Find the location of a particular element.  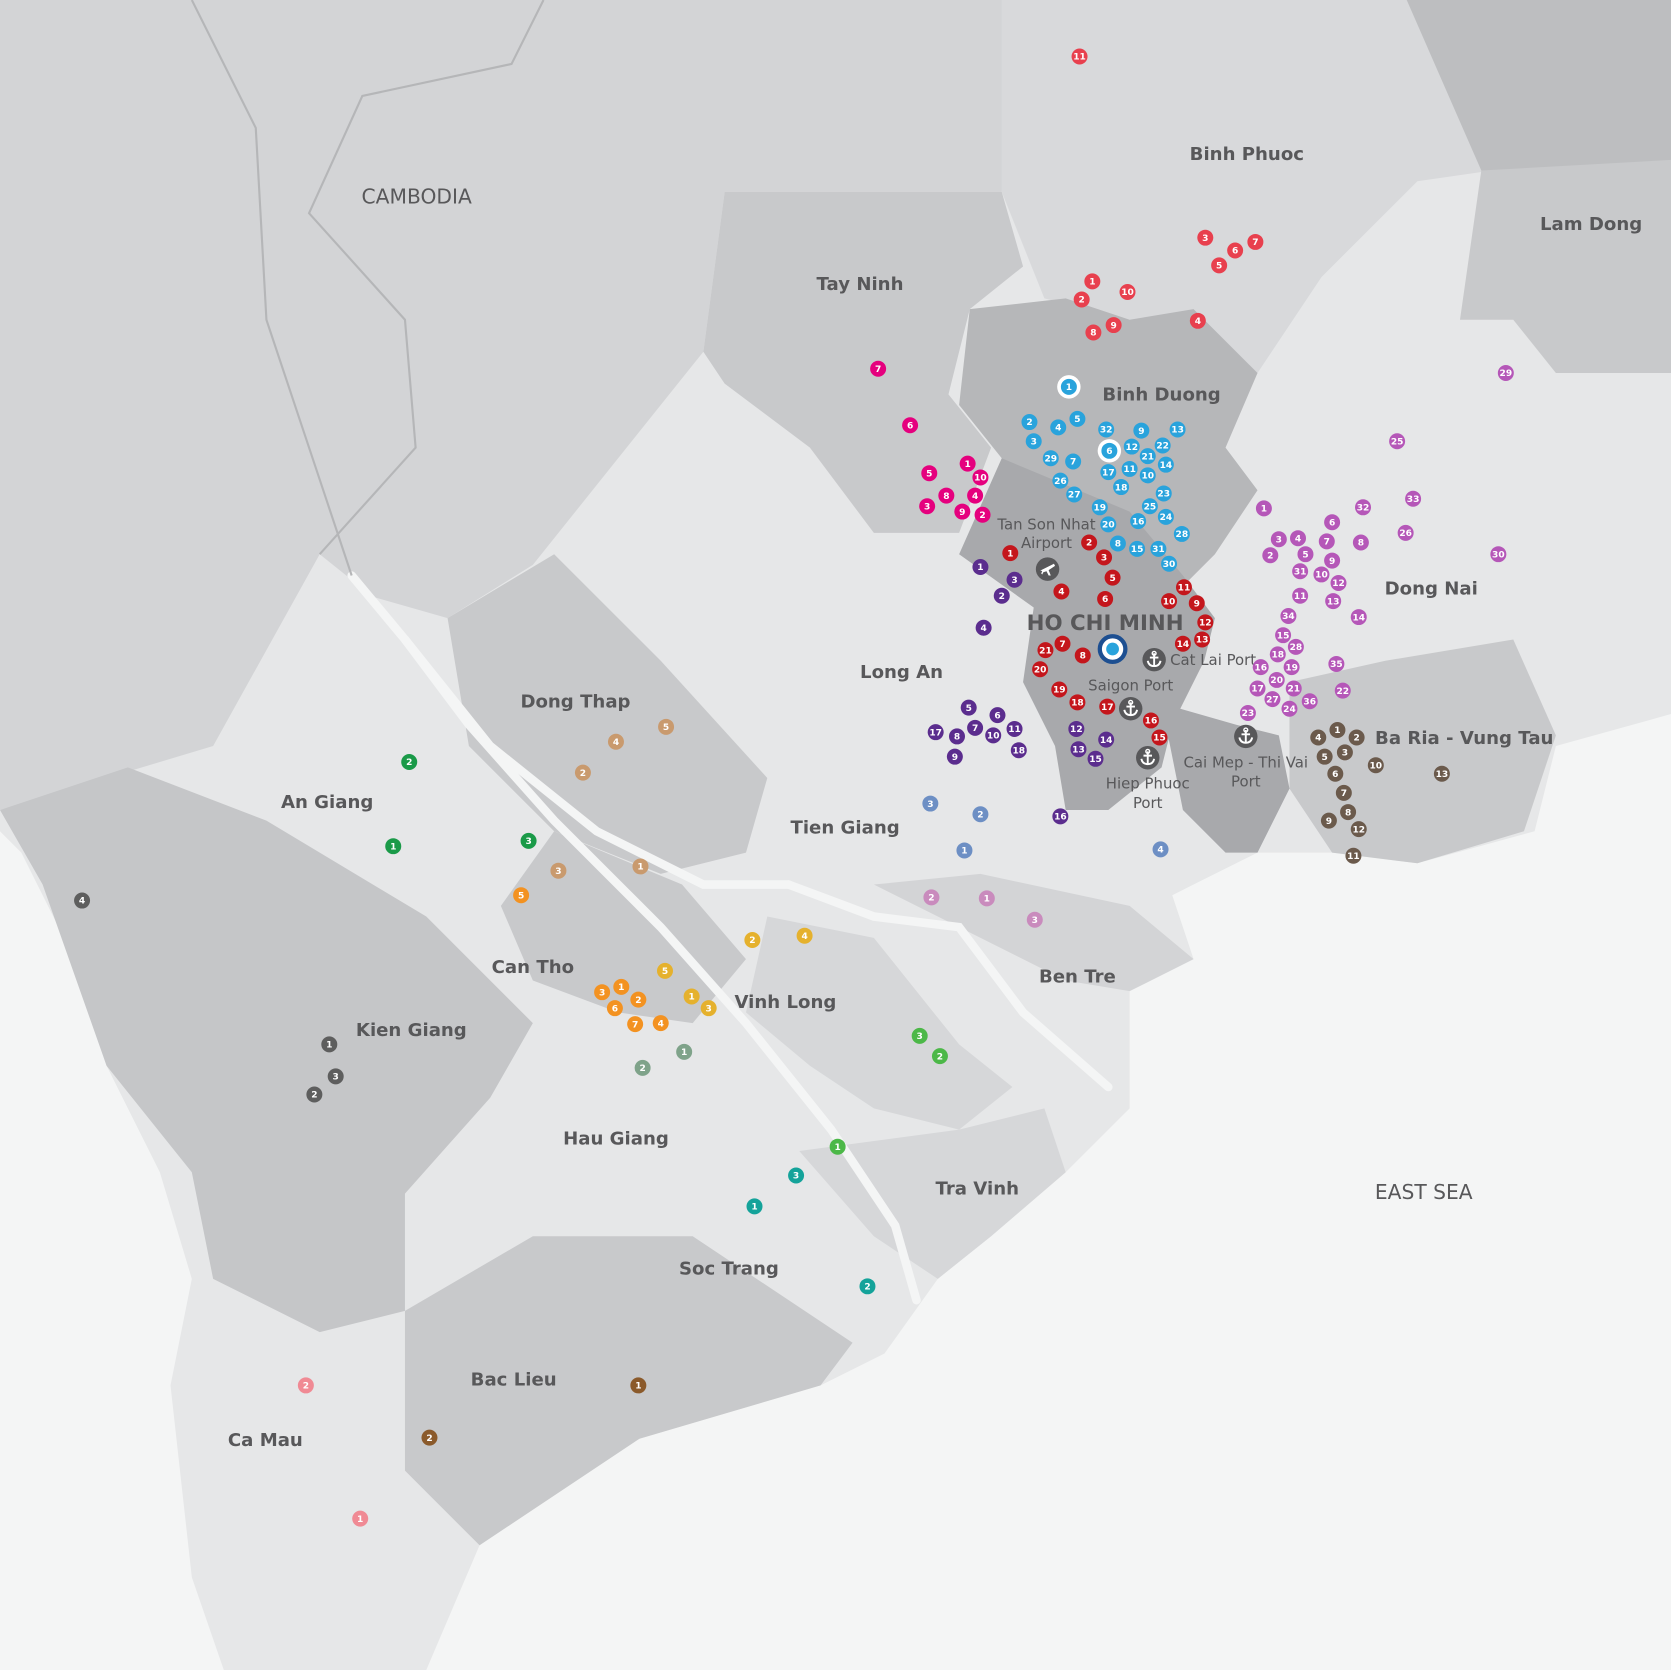

location-marker: 32 is located at coordinates (1363, 507).